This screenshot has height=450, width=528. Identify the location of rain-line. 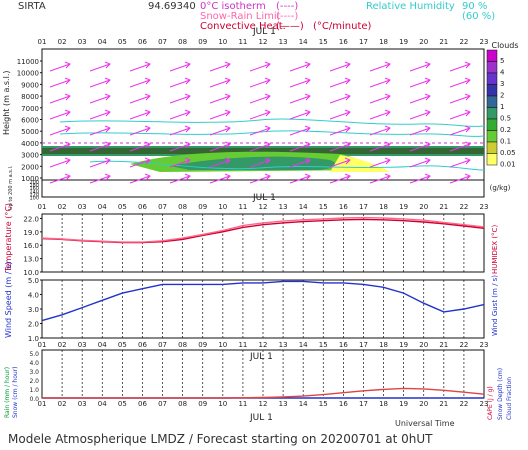
(263, 393).